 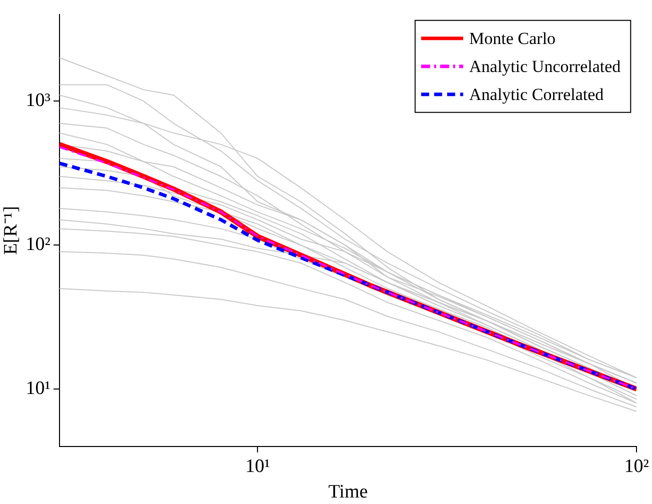 I want to click on legend-label: Analytic Uncorrelated, so click(x=545, y=66).